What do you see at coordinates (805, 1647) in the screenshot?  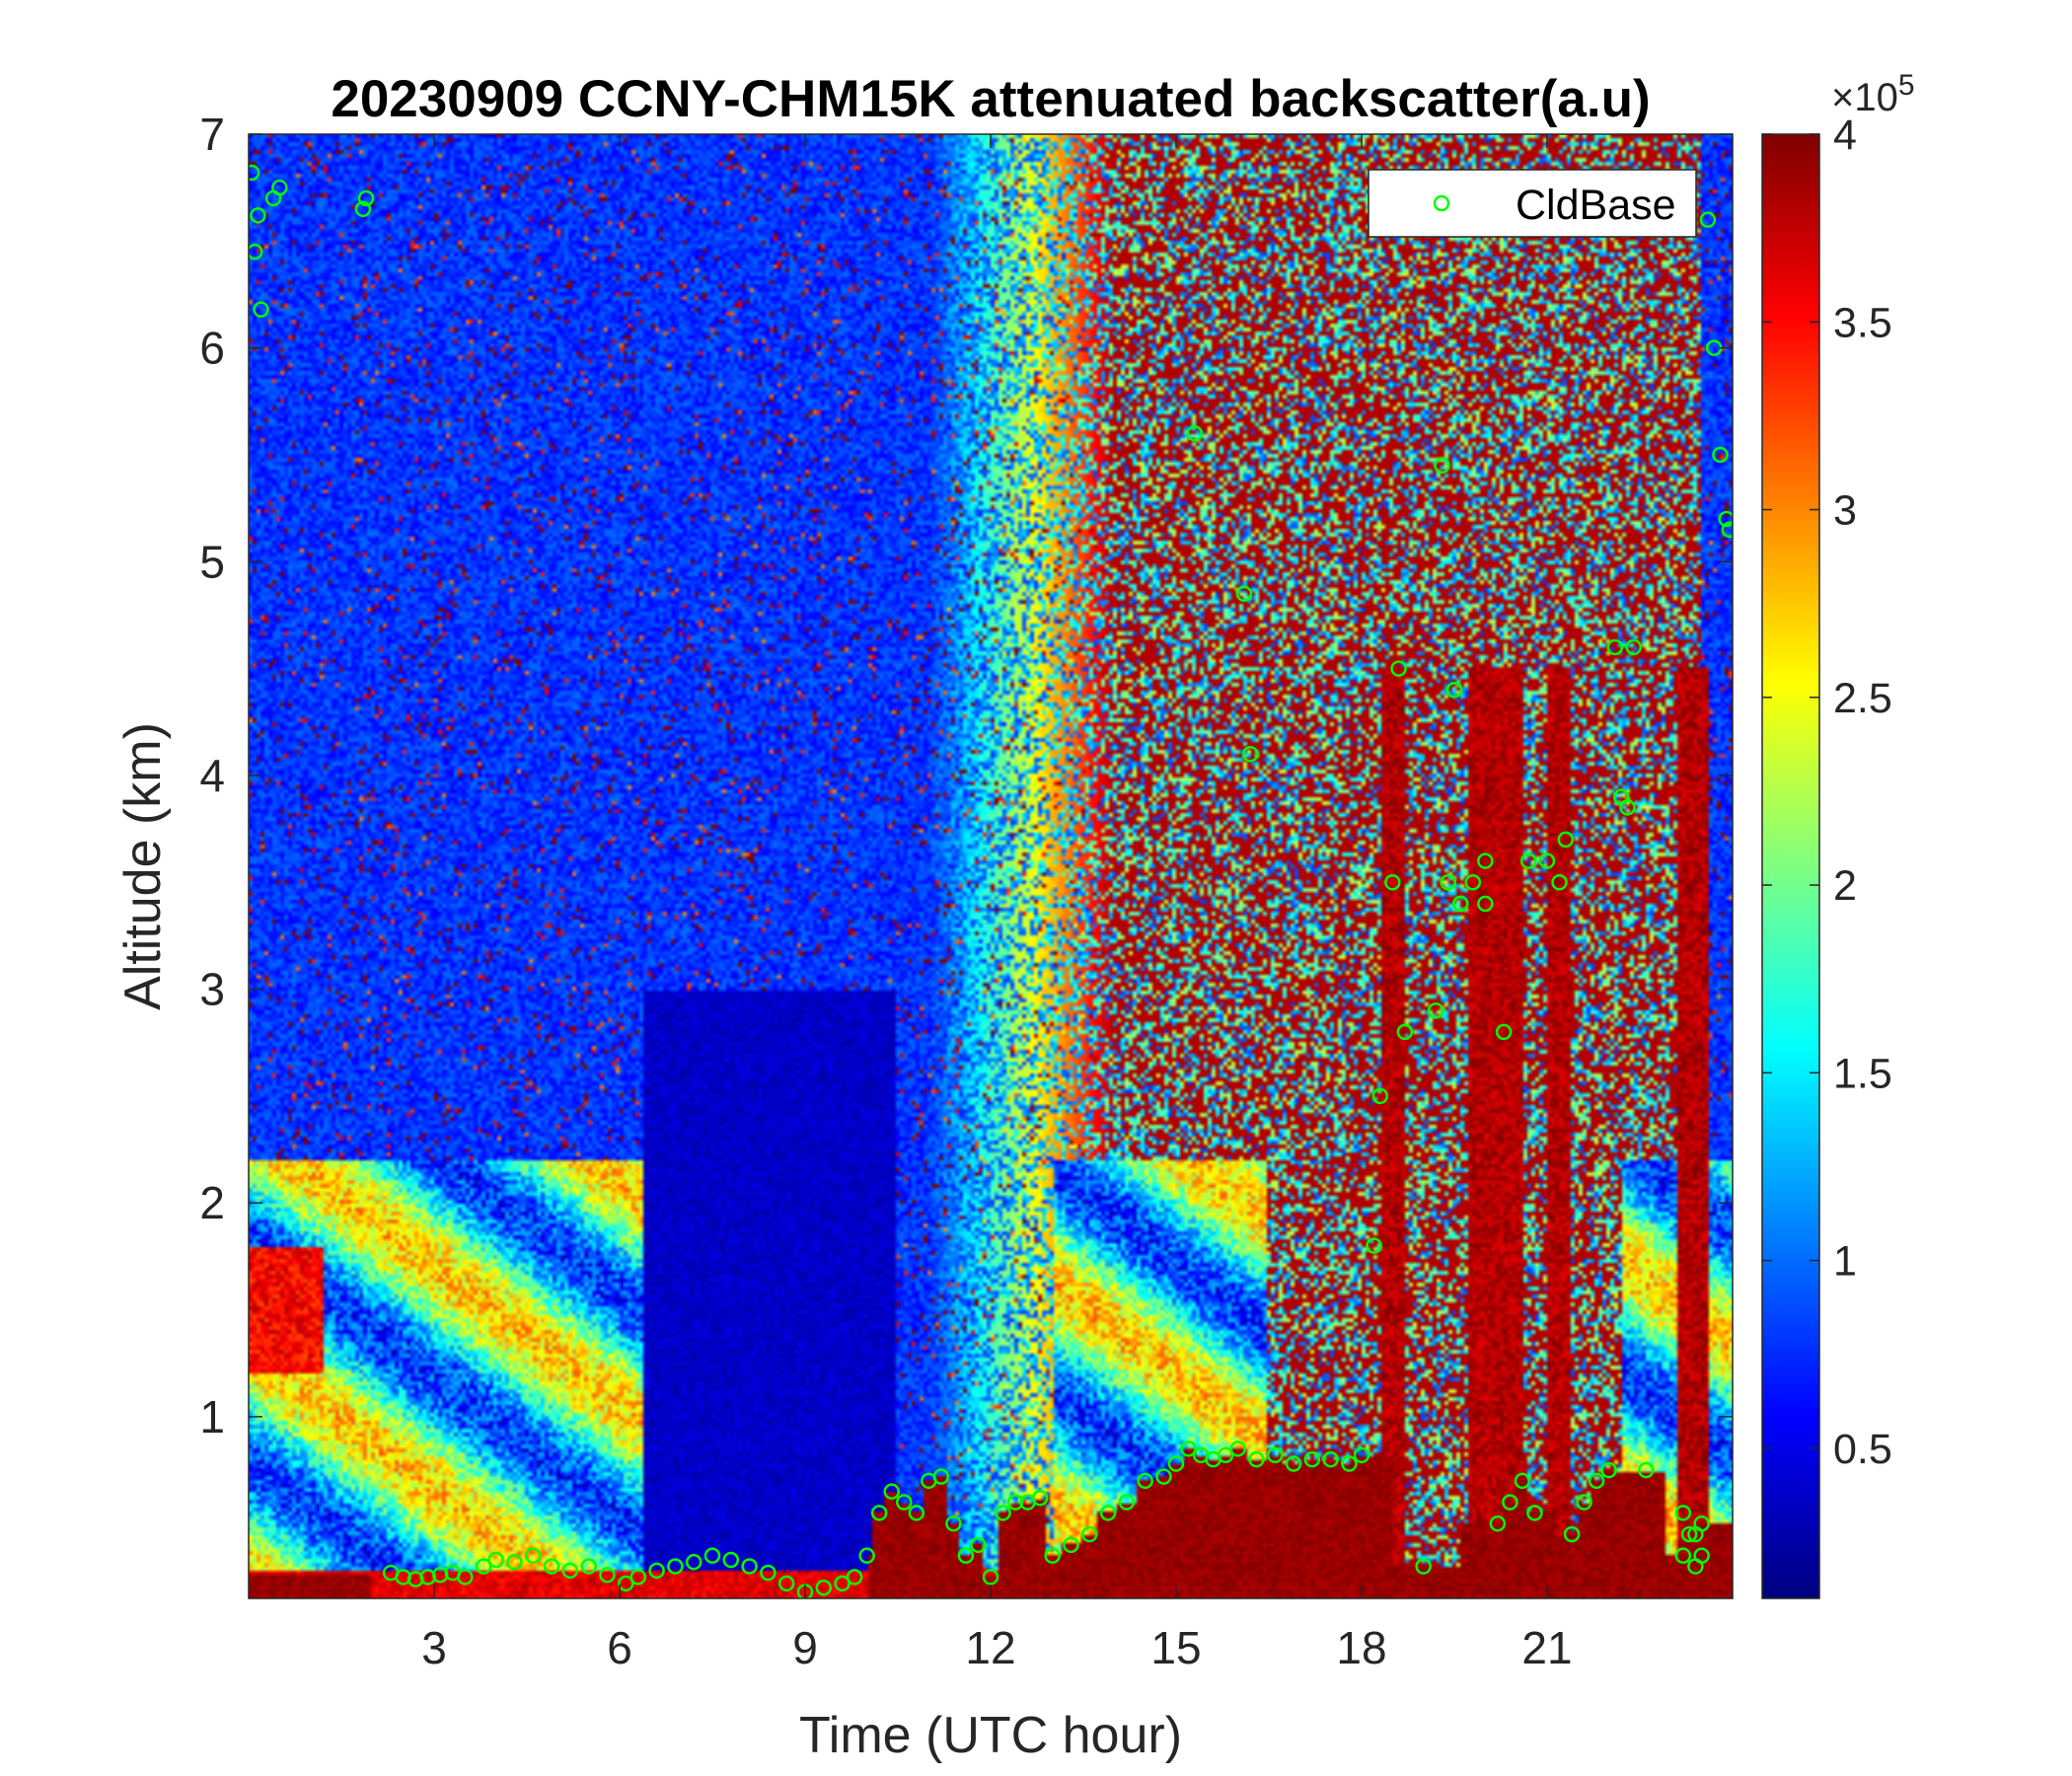 I see `x-tick-label: 9` at bounding box center [805, 1647].